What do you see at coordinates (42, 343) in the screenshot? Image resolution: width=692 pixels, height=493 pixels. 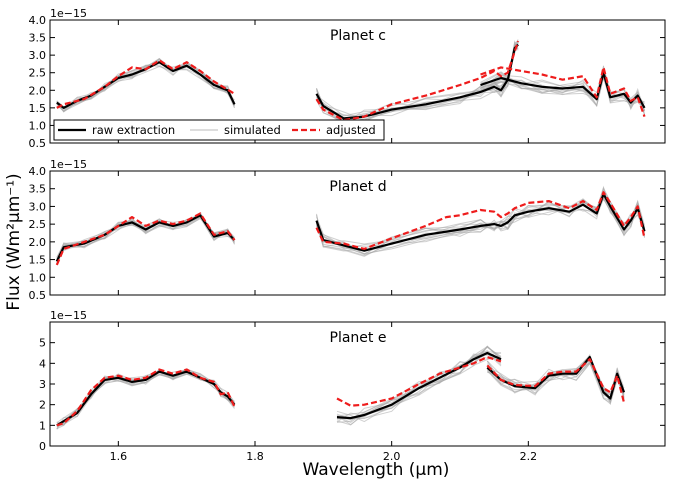 I see `y-tick-label: 5` at bounding box center [42, 343].